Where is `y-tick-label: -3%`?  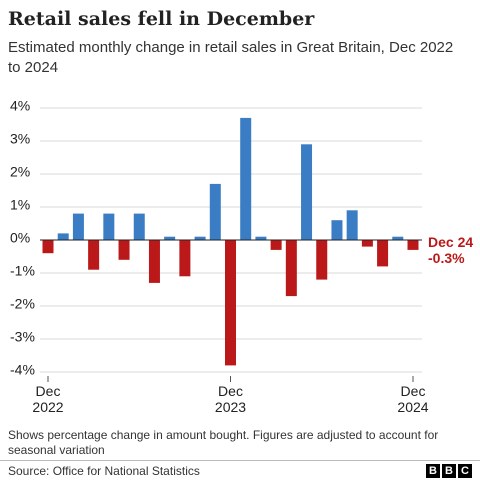 y-tick-label: -3% is located at coordinates (22, 337).